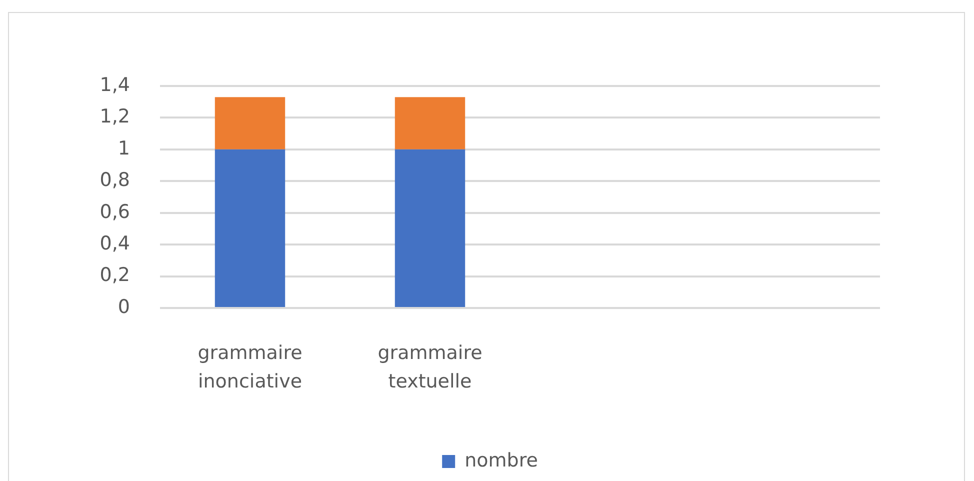 The width and height of the screenshot is (974, 481). Describe the element at coordinates (115, 117) in the screenshot. I see `y-tick-label: 1,2` at that location.